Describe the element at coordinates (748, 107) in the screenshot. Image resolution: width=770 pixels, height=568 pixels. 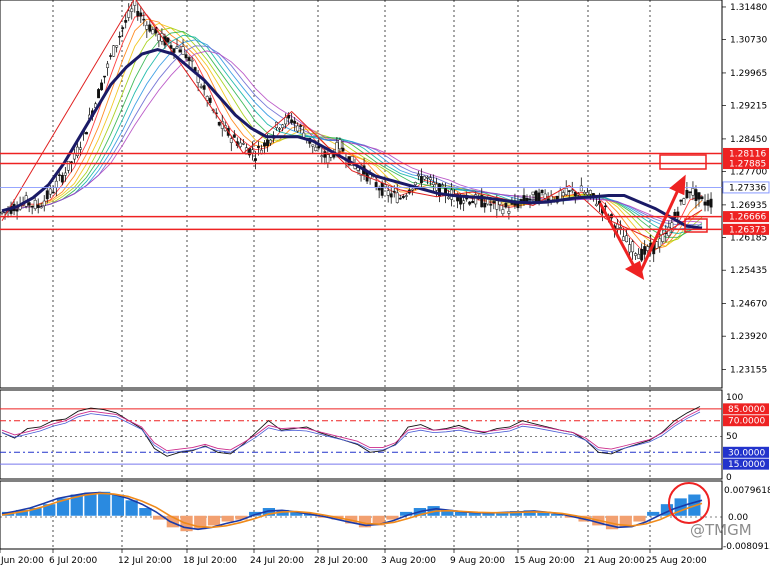
I see `price-tick-label: 1.29215` at that location.